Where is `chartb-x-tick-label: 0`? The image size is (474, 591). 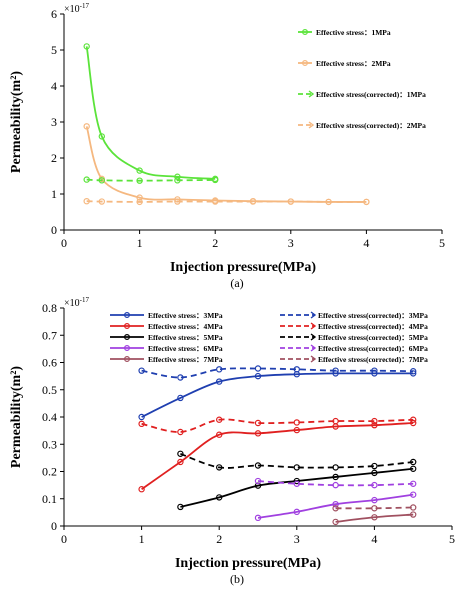 chartb-x-tick-label: 0 is located at coordinates (64, 539).